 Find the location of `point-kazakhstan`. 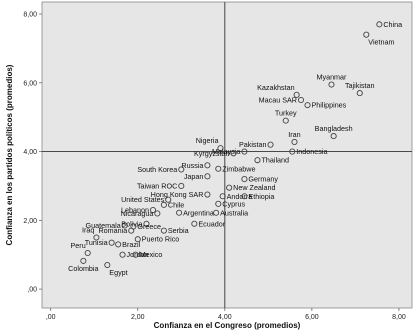

point-kazakhstan is located at coordinates (296, 94).